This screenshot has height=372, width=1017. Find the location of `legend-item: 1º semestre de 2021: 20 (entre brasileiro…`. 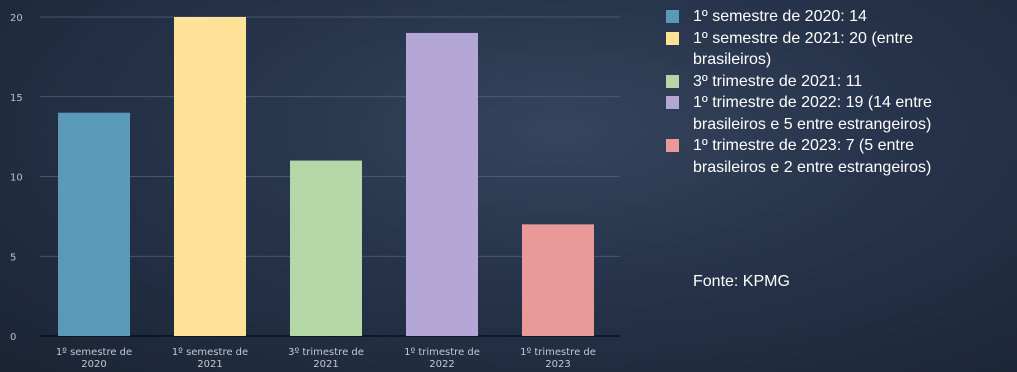

legend-item: 1º semestre de 2021: 20 (entre brasileiro… is located at coordinates (841, 49).